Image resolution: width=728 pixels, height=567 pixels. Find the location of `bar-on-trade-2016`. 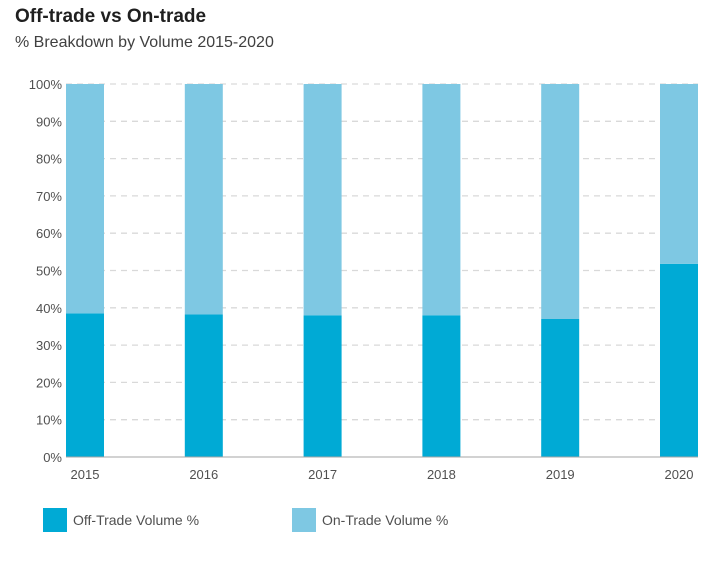

bar-on-trade-2016 is located at coordinates (203, 199).